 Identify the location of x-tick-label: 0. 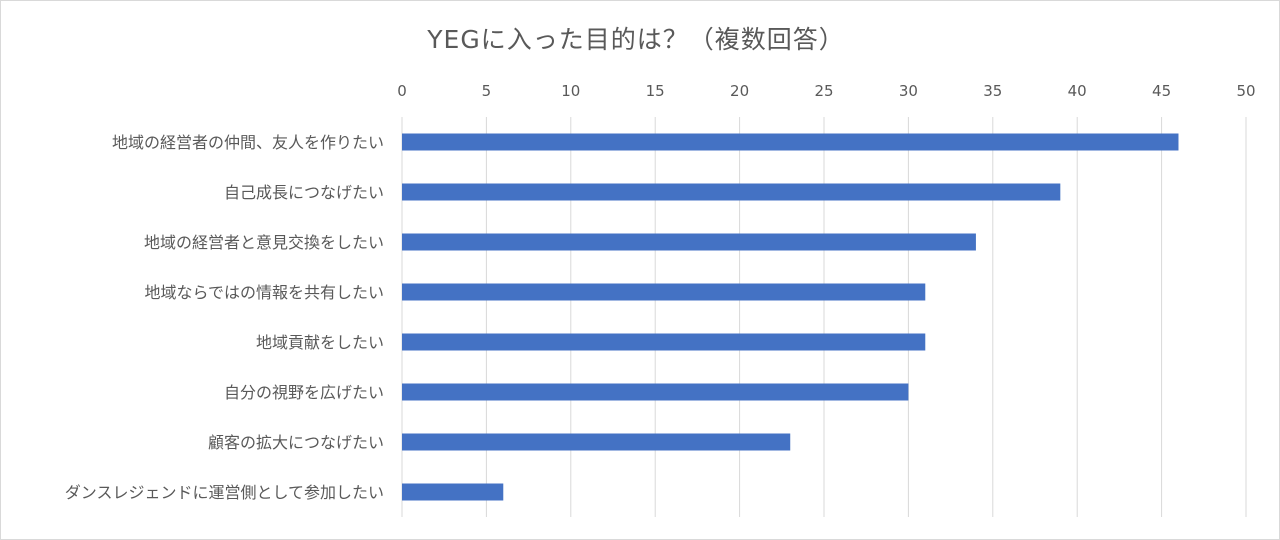
(402, 91).